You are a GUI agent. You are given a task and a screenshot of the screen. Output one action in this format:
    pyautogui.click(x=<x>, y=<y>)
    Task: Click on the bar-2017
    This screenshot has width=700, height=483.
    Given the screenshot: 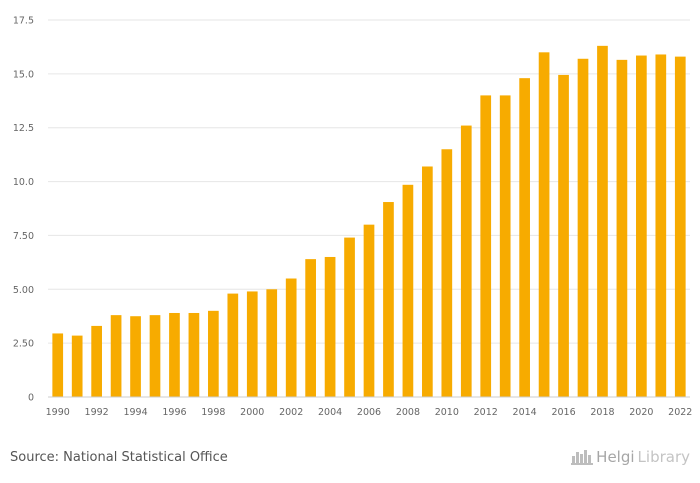 What is the action you would take?
    pyautogui.click(x=583, y=228)
    